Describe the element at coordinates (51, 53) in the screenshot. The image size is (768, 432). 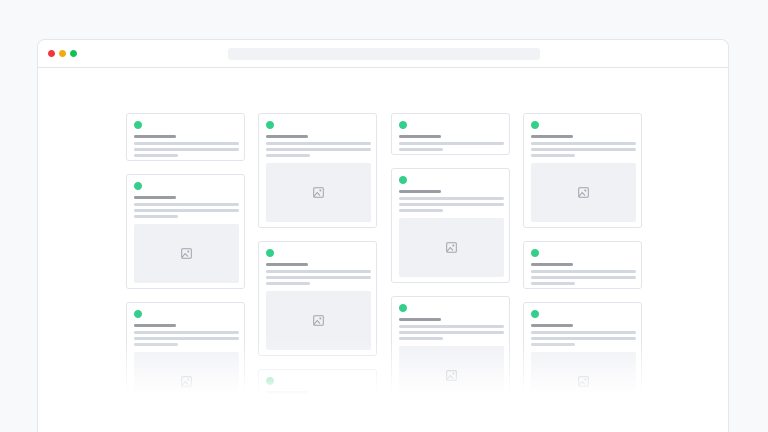
I see `close-button` at that location.